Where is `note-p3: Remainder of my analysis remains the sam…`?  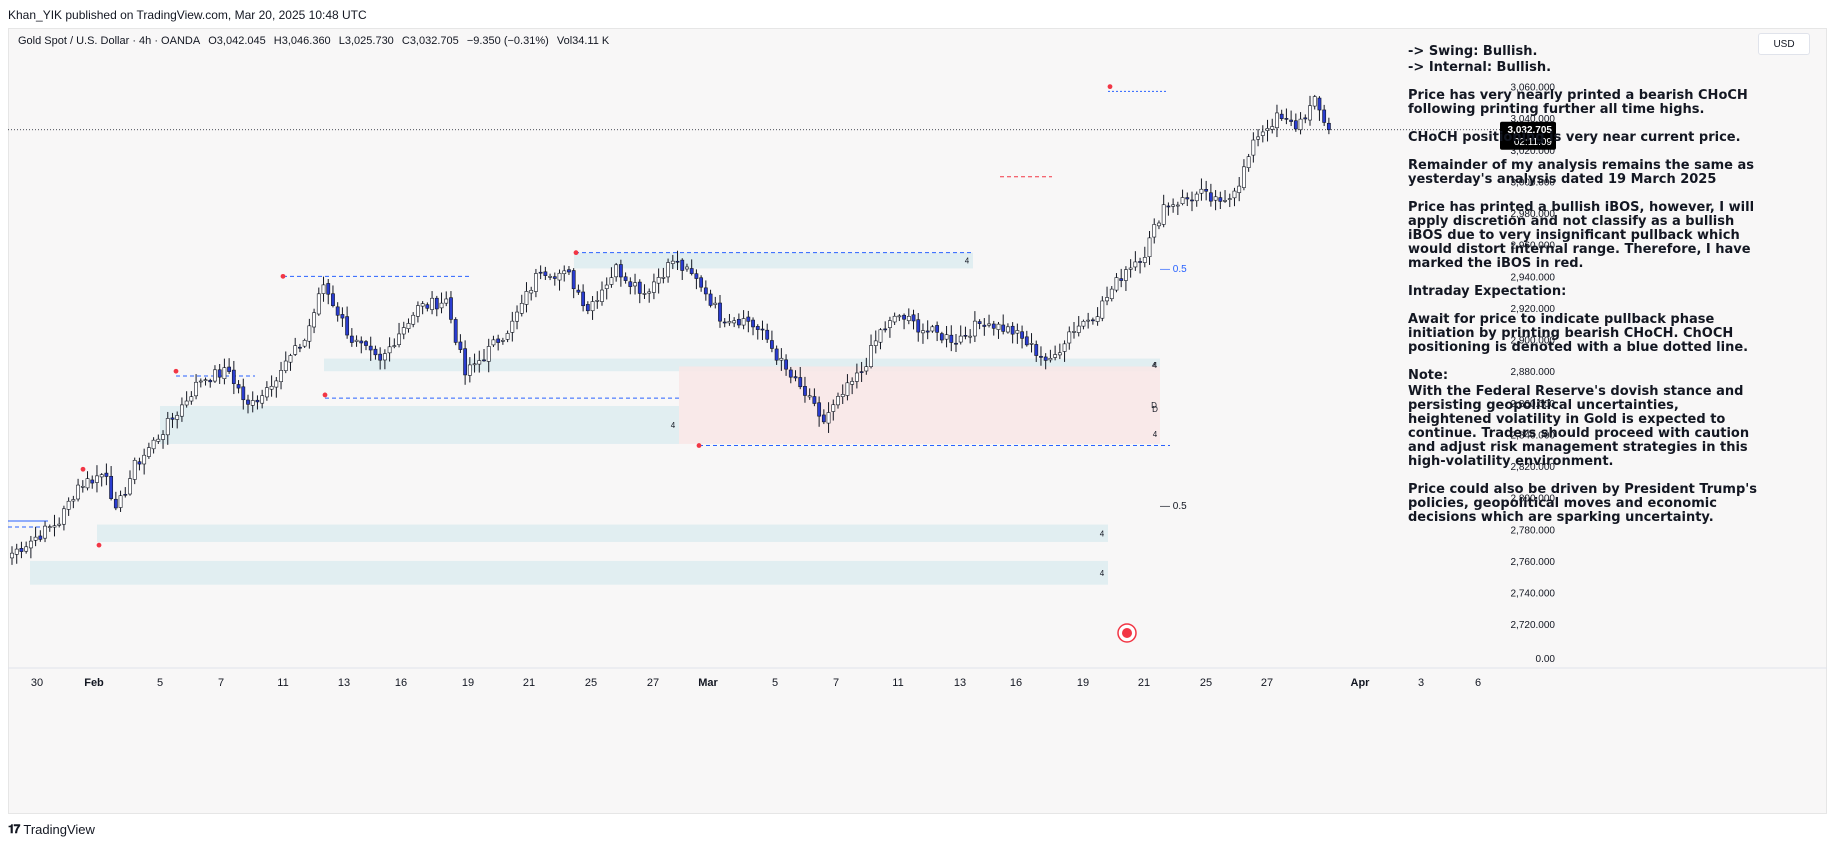 note-p3: Remainder of my analysis remains the sam… is located at coordinates (1581, 172).